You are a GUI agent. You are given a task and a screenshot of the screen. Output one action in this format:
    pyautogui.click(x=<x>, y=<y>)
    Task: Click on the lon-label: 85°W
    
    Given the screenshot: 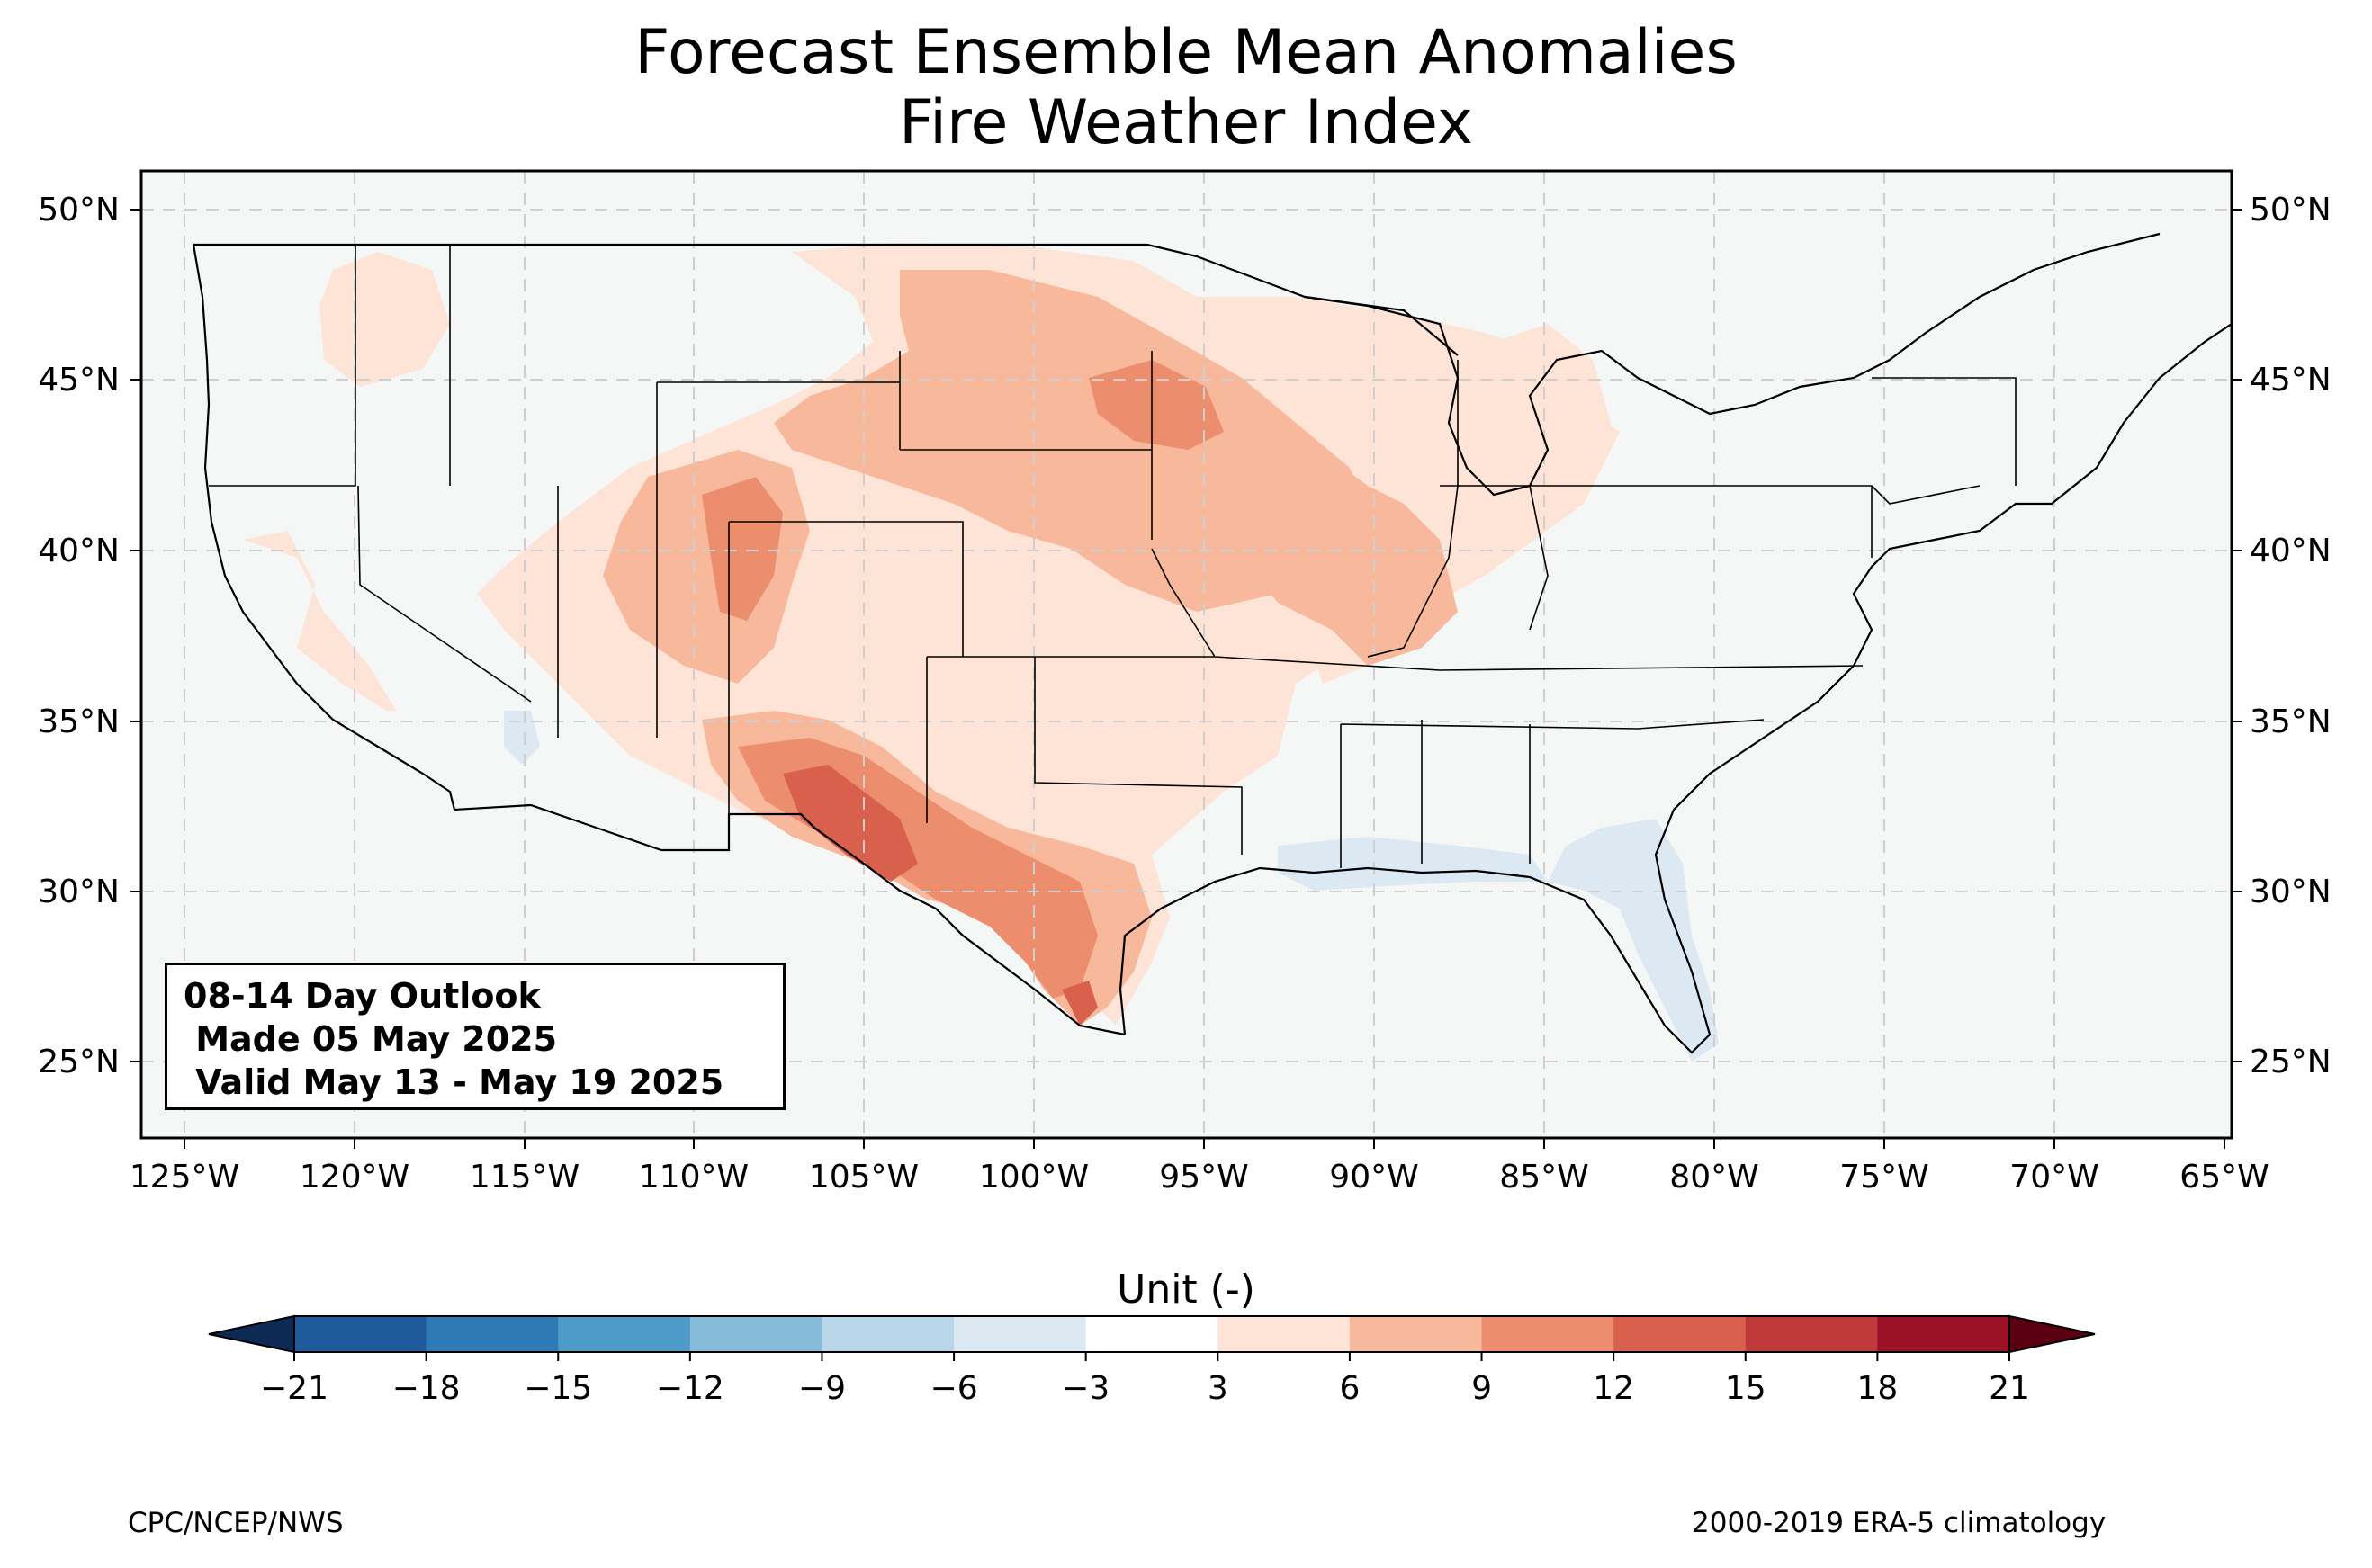 What is the action you would take?
    pyautogui.click(x=1544, y=1177)
    